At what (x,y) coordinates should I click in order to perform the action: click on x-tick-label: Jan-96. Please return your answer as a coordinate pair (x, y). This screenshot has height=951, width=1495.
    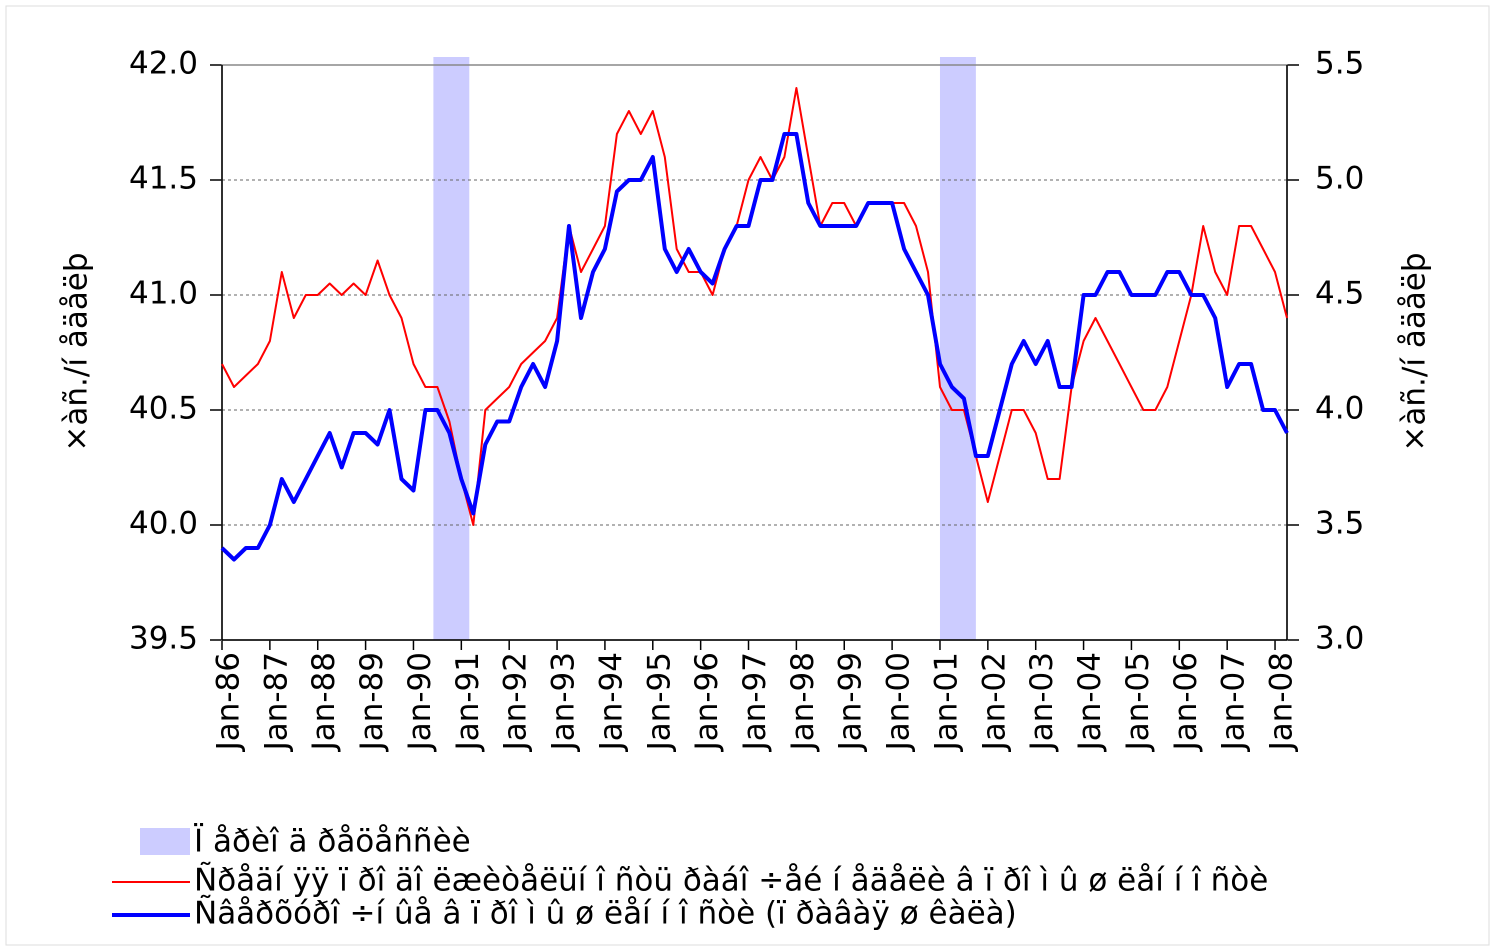
    Looking at the image, I should click on (707, 702).